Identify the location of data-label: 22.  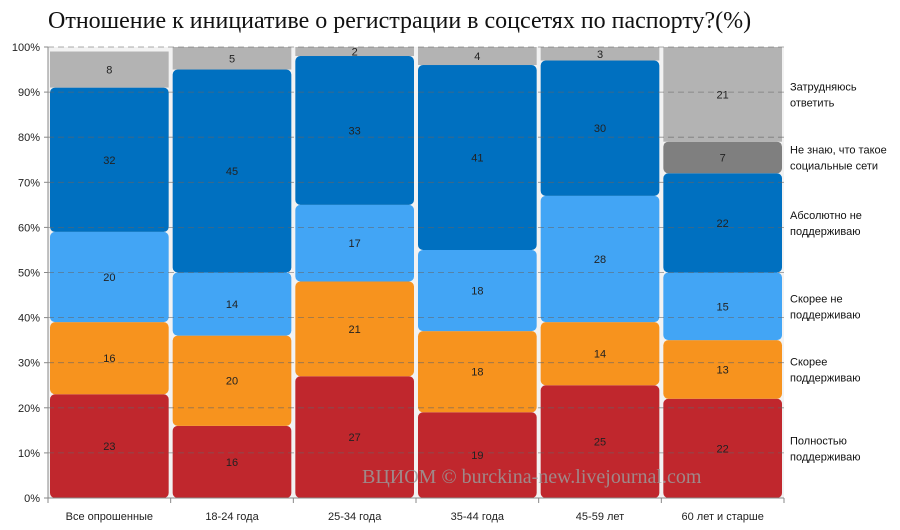
(723, 224).